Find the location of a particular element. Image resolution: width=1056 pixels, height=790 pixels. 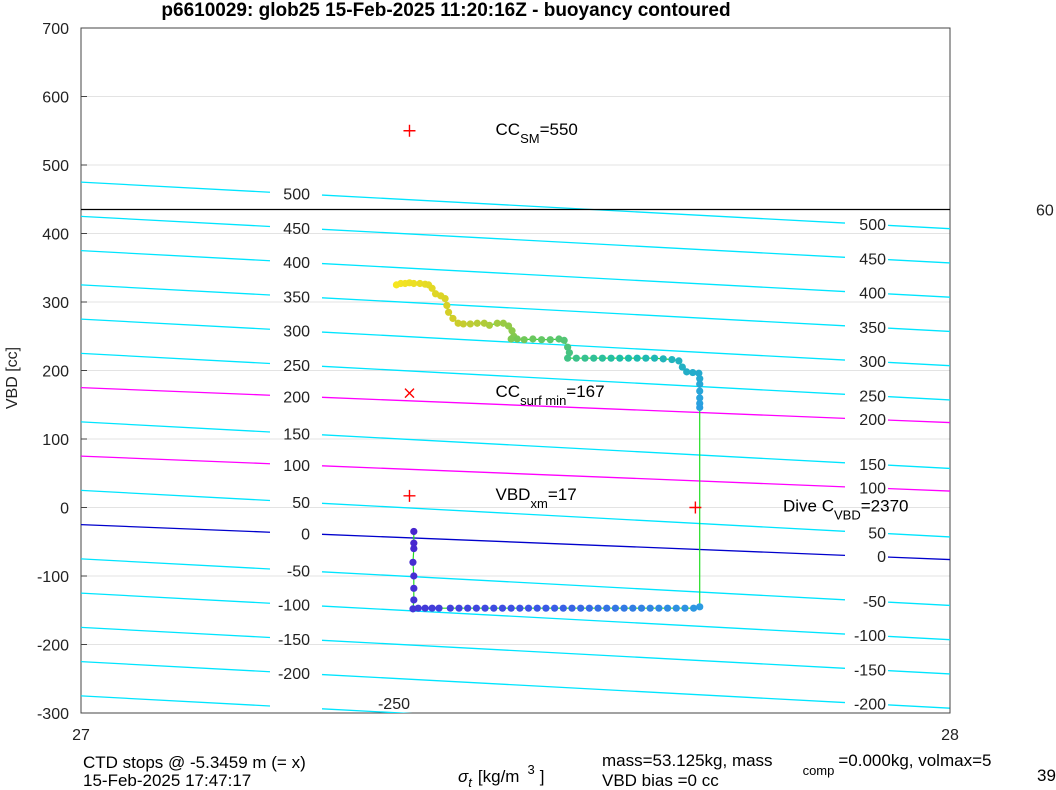

marker-label: VBDxm=17 is located at coordinates (536, 498).